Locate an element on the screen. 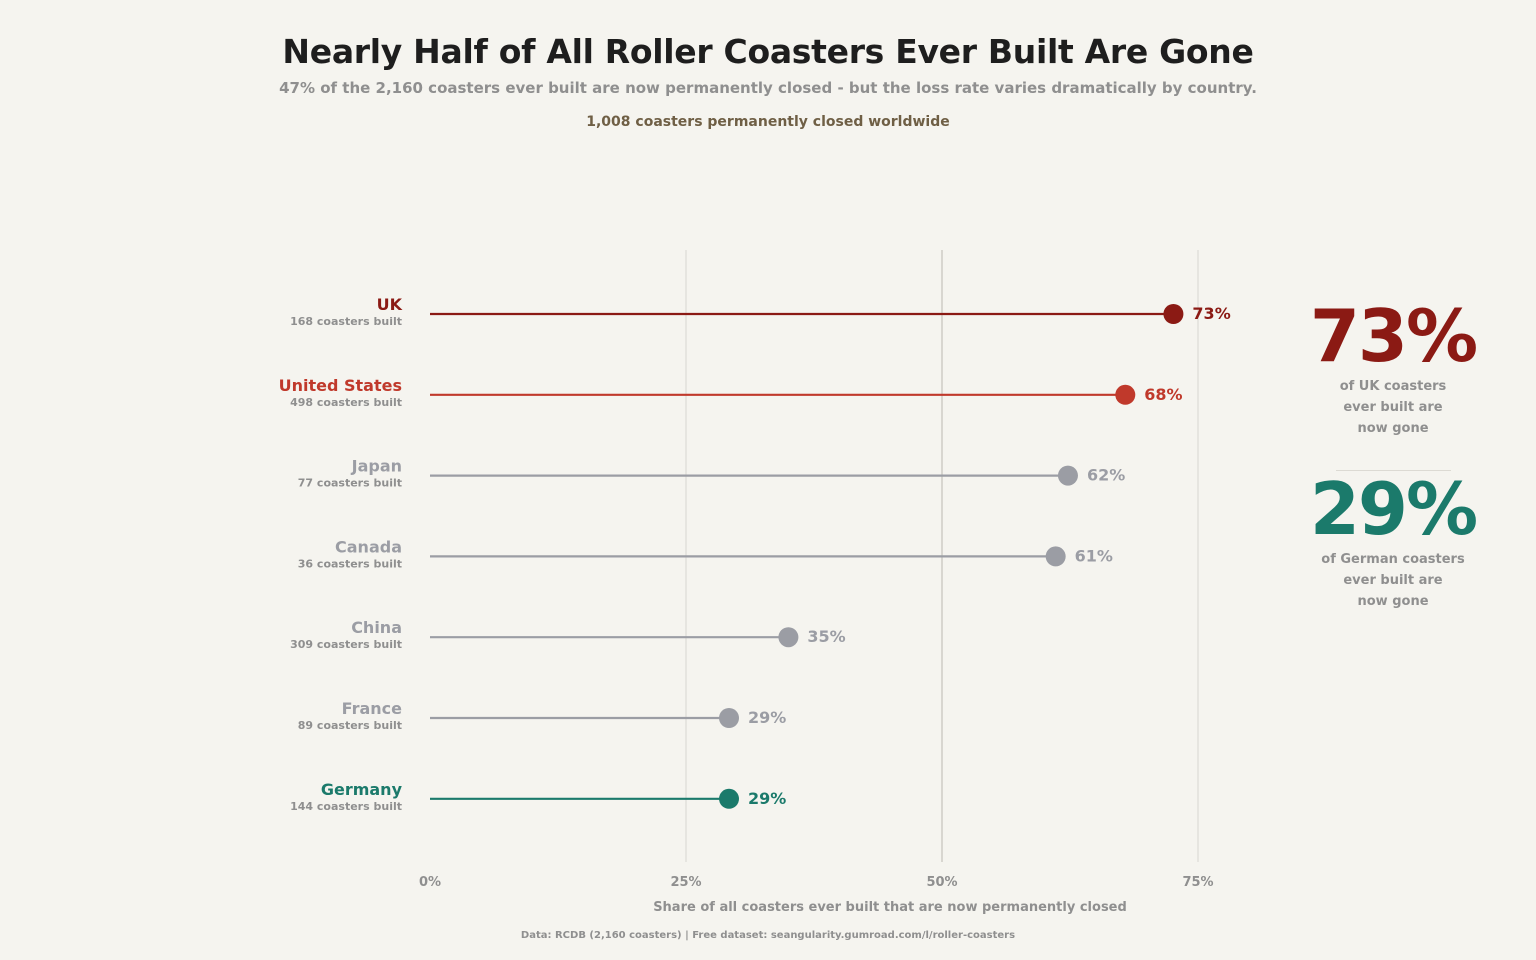  coasters-built-label: 36 coasters built is located at coordinates (350, 563).